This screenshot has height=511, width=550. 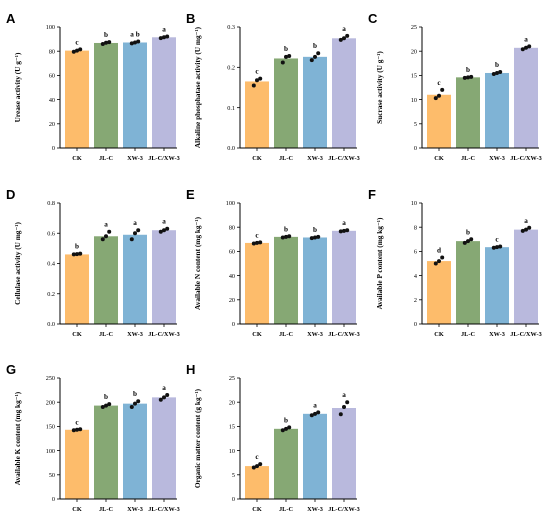 What do you see at coordinates (232, 227) in the screenshot?
I see `y-tick-label: 80` at bounding box center [232, 227].